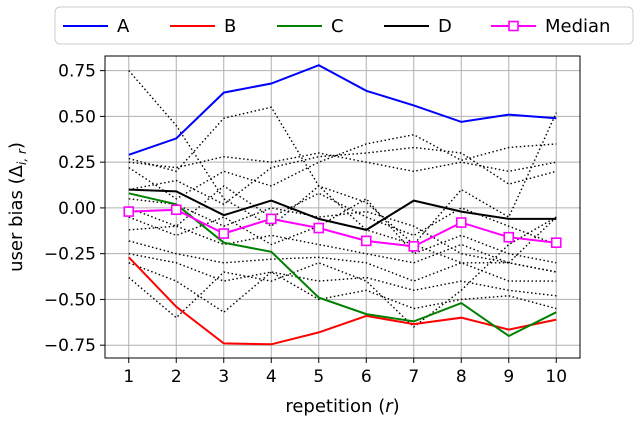 This screenshot has width=641, height=425. What do you see at coordinates (381, 406) in the screenshot?
I see `x-axis-label-open: (` at bounding box center [381, 406].